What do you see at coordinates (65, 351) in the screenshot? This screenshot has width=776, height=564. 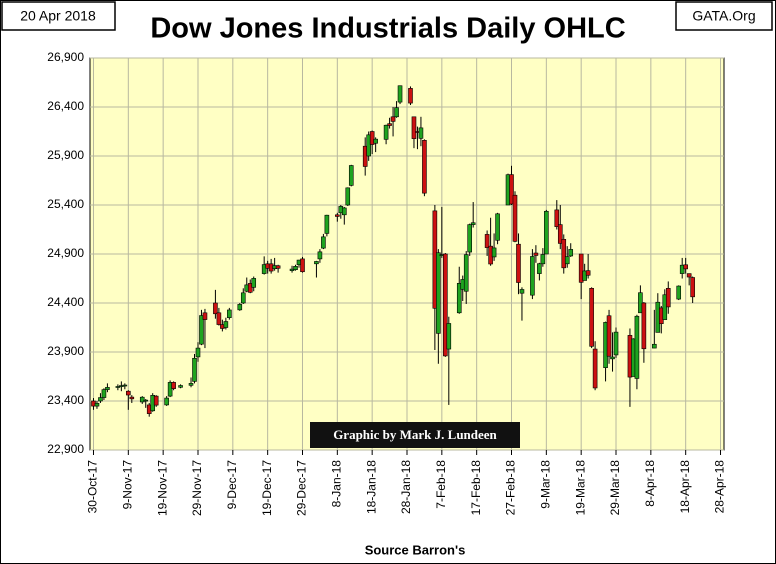 I see `y-tick-label: 23,900` at bounding box center [65, 351].